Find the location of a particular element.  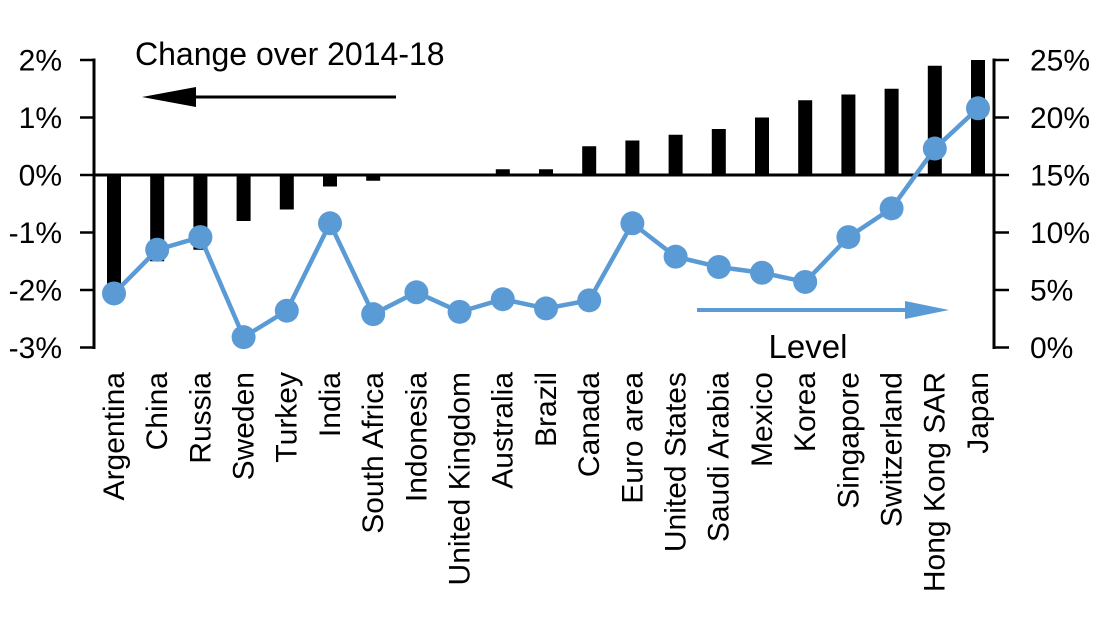

right-axis-tick-label: 25% is located at coordinates (1060, 61).